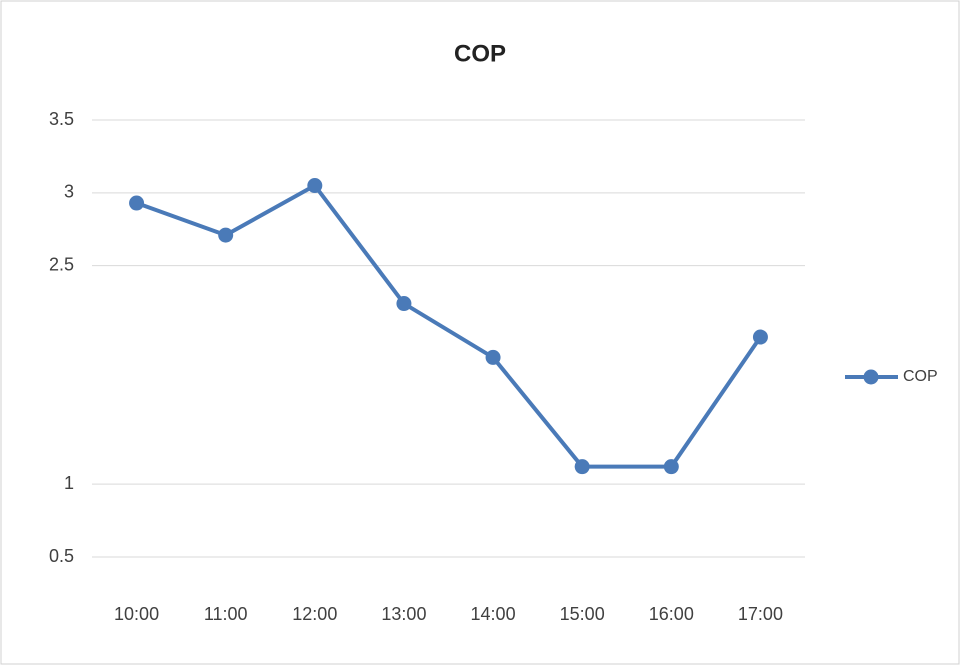  What do you see at coordinates (671, 614) in the screenshot?
I see `x-tick-label: 16:00` at bounding box center [671, 614].